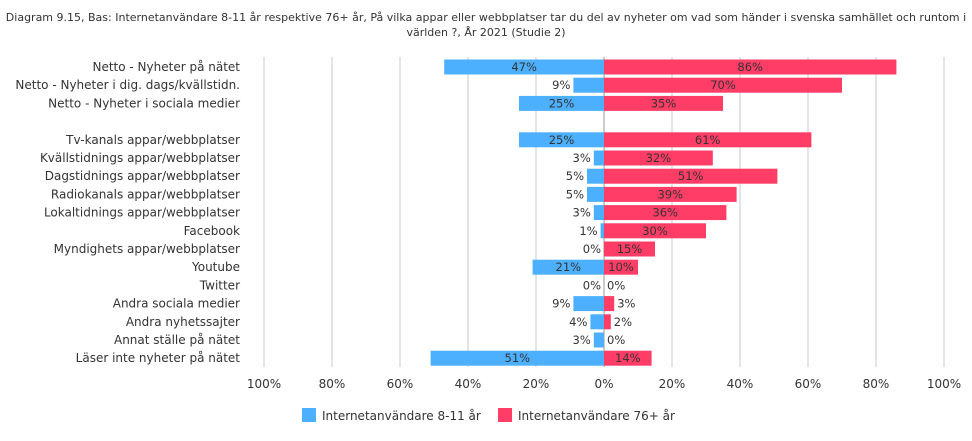 This screenshot has width=972, height=441. What do you see at coordinates (158, 358) in the screenshot?
I see `category-label: Läser inte nyheter på nätet` at bounding box center [158, 358].